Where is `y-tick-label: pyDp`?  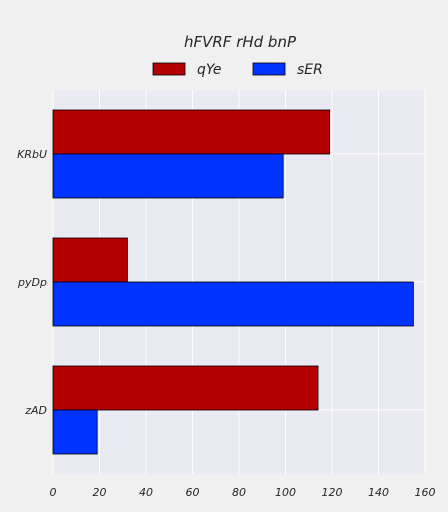 y-tick-label: pyDp is located at coordinates (32, 282).